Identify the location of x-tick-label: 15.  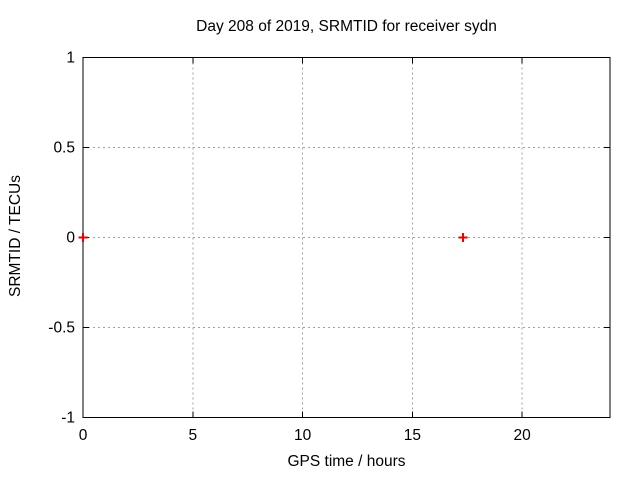
(412, 435).